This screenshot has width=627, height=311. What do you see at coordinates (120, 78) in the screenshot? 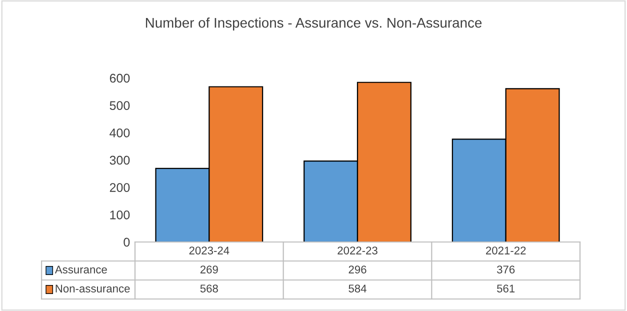
I see `y-tick-label: 600` at bounding box center [120, 78].